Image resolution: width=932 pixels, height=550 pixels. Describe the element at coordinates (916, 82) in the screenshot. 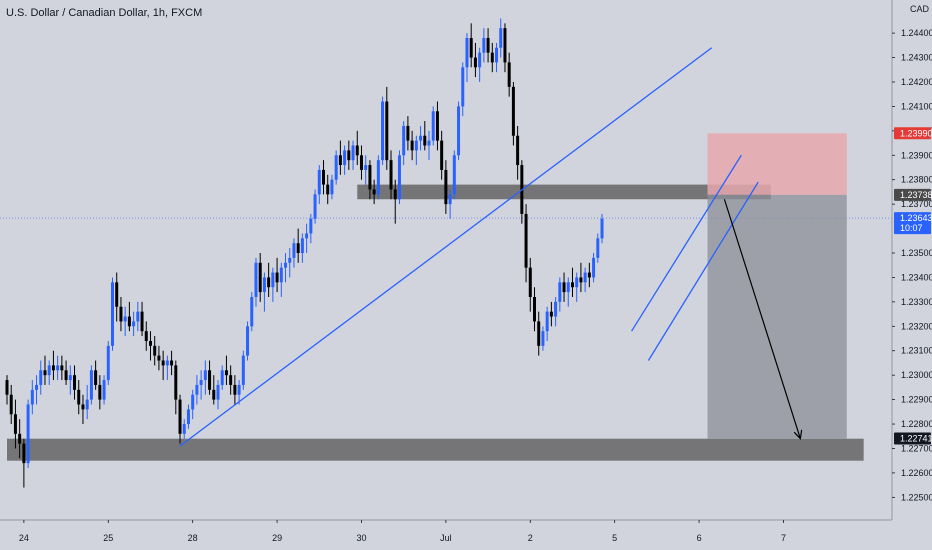

I see `price-tick-label: 1.24200` at that location.